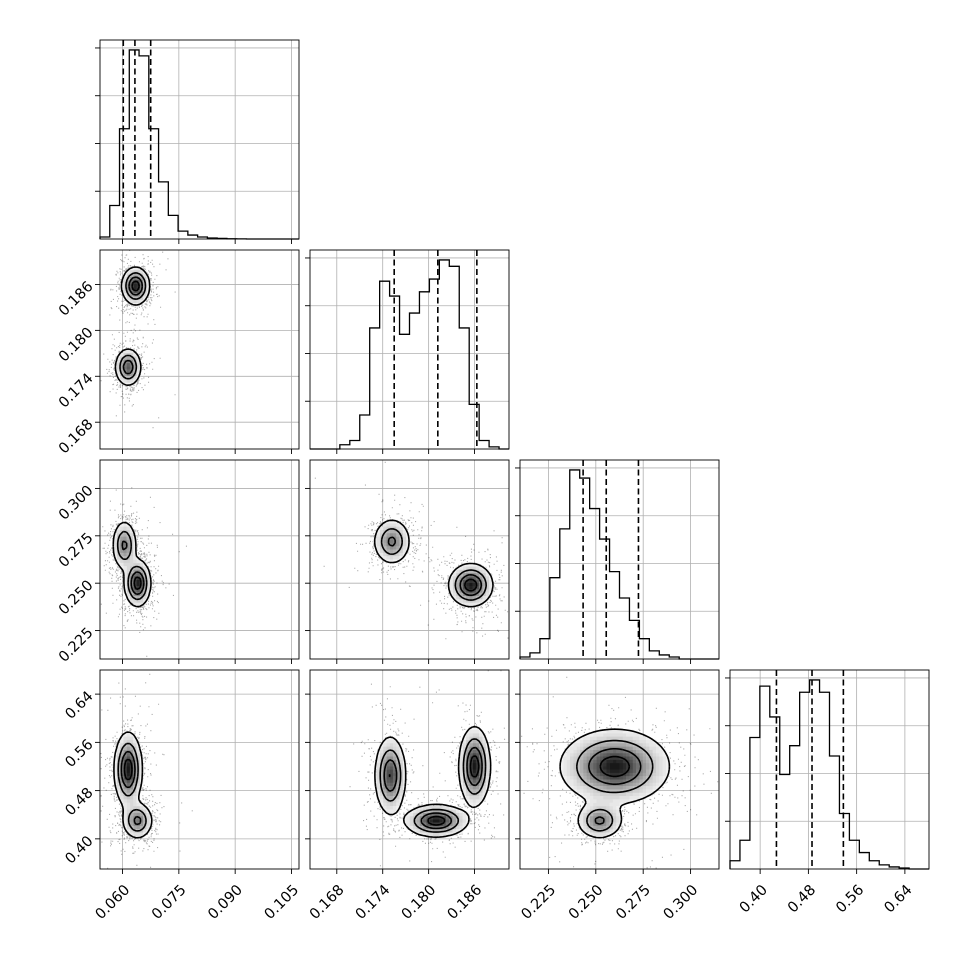 The image size is (970, 970). Describe the element at coordinates (225, 902) in the screenshot. I see `x-tick-label-0-2: 0.090` at that location.